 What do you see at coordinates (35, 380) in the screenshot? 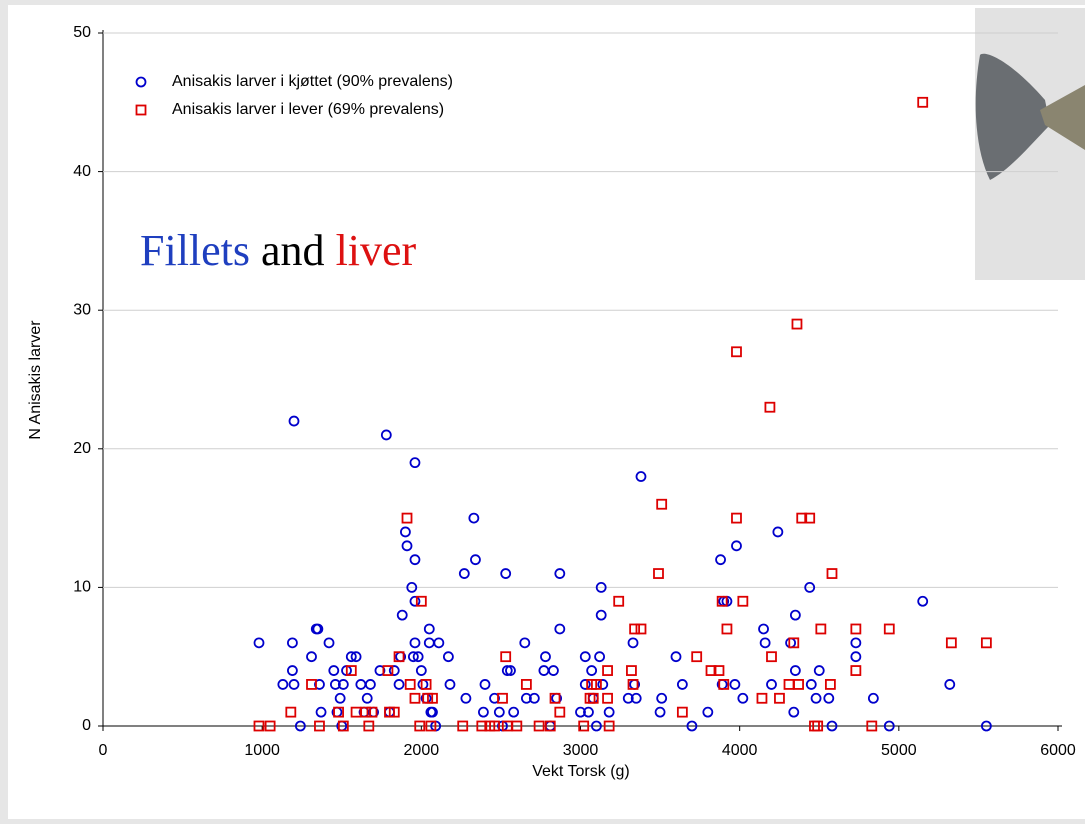
I see `y-axis-label: N Anisakis larver` at bounding box center [35, 380].